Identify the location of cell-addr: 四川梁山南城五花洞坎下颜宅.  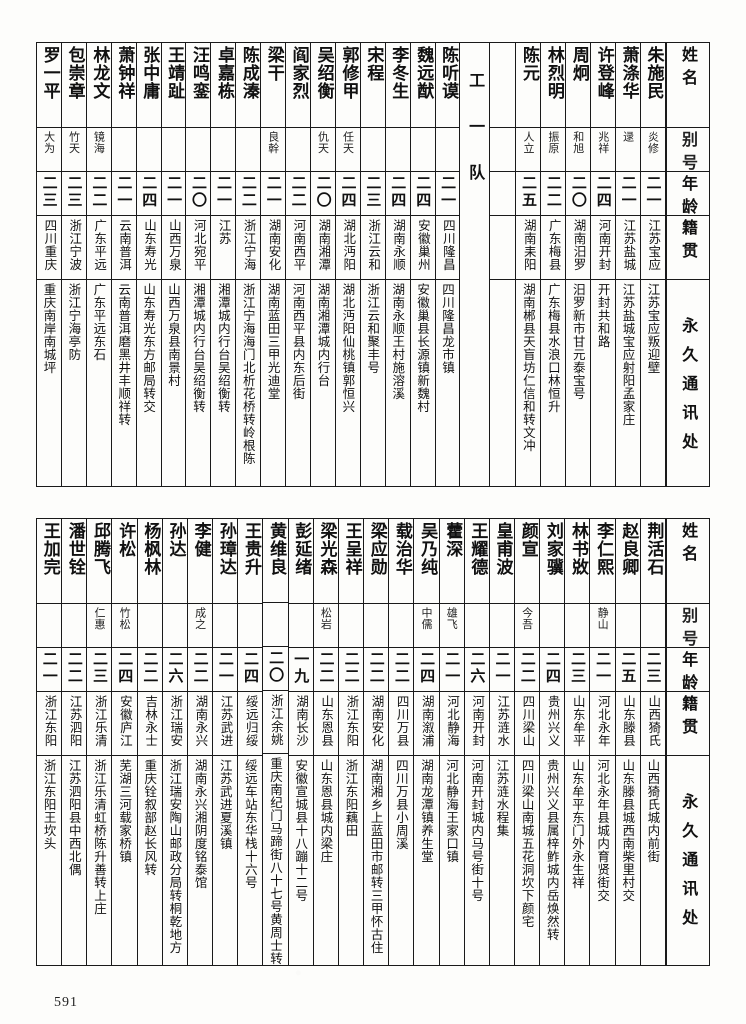
(527, 860).